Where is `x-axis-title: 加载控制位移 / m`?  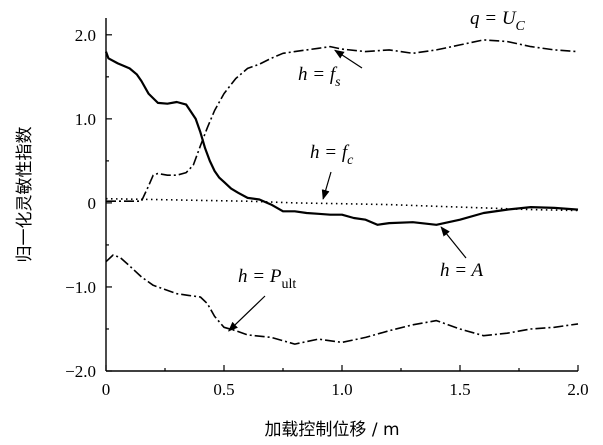 x-axis-title: 加载控制位移 / m is located at coordinates (331, 430).